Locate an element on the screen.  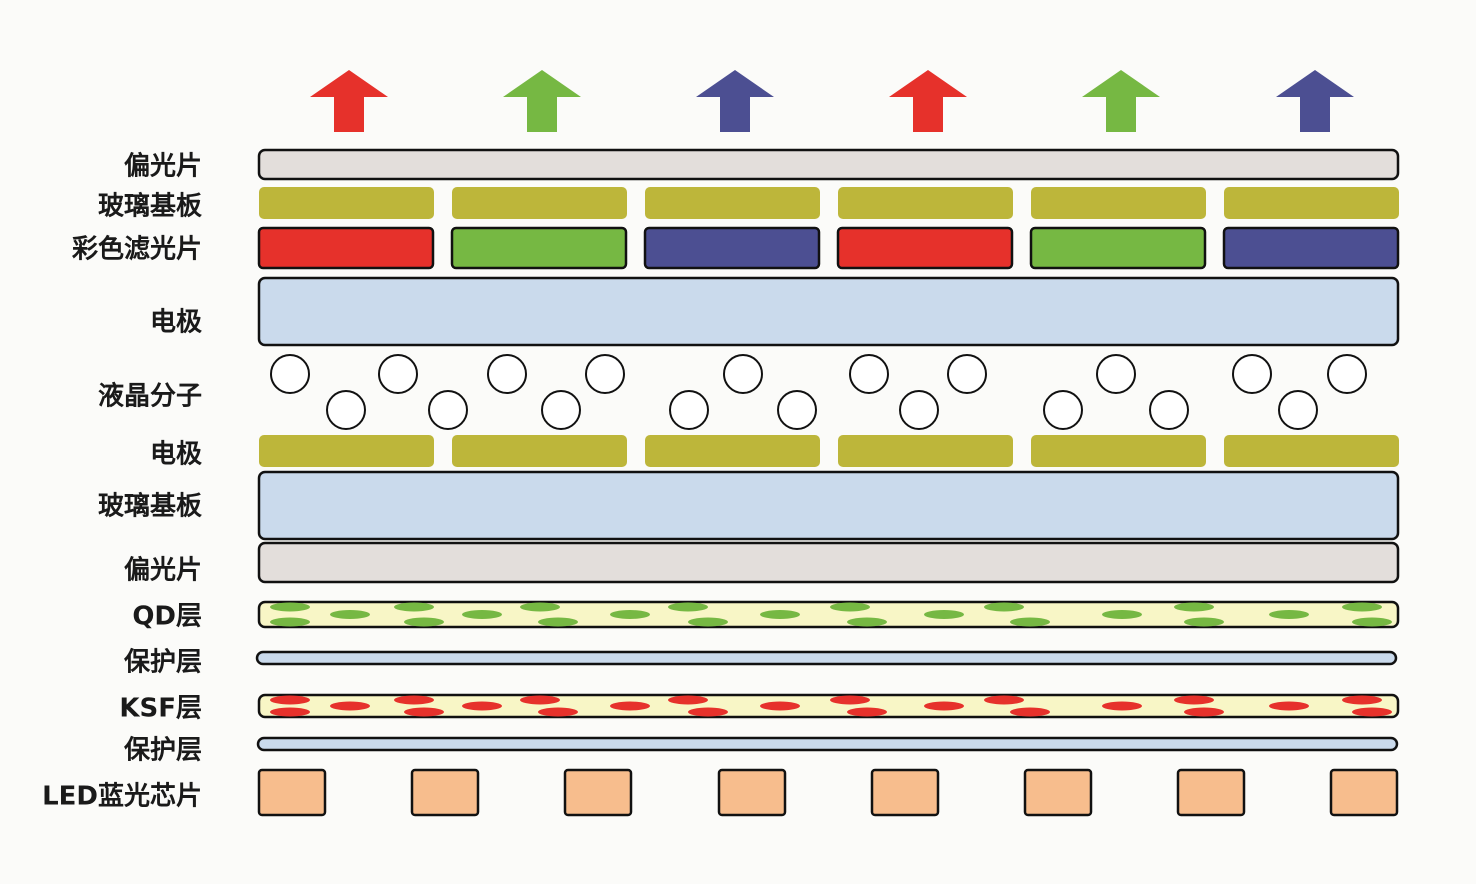
polarizer-bottom is located at coordinates (828, 562).